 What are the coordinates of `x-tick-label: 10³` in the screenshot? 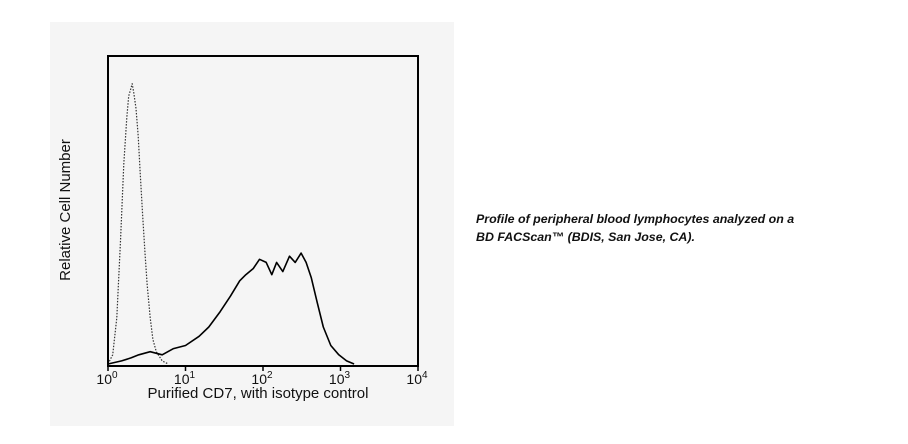 It's located at (340, 378).